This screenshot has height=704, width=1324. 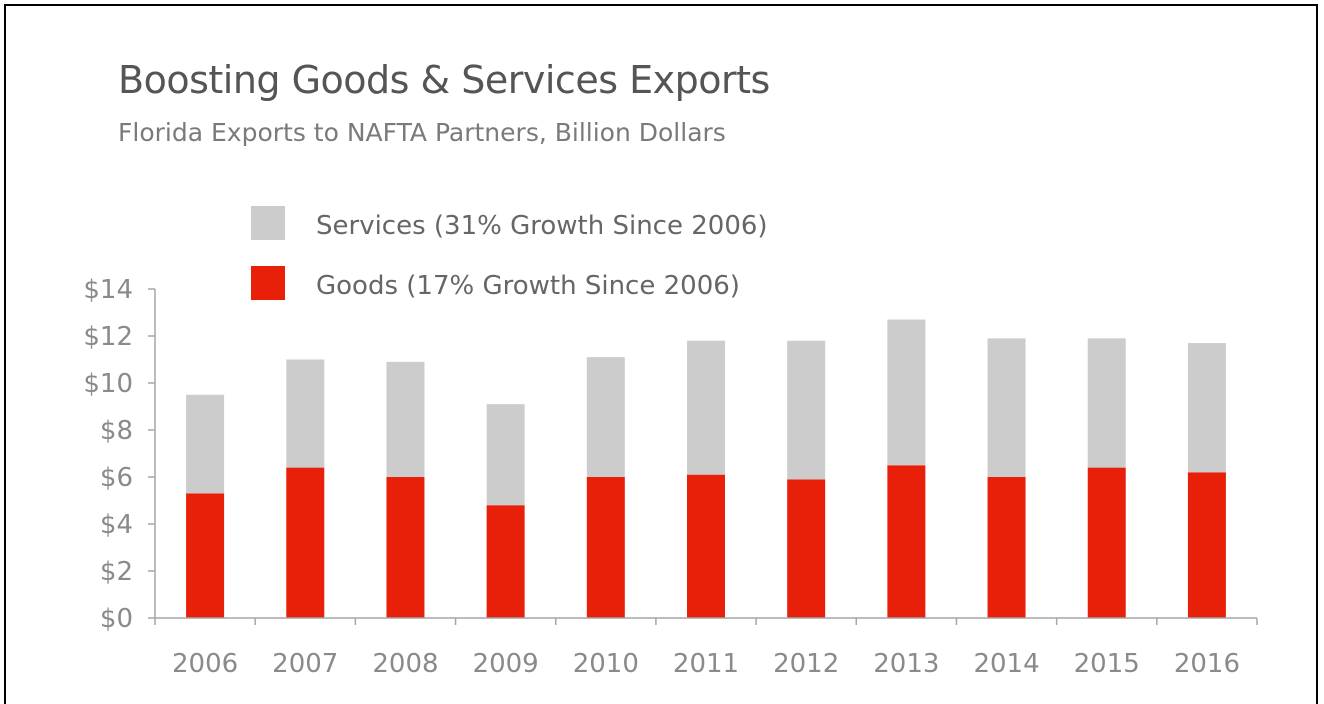 What do you see at coordinates (806, 548) in the screenshot?
I see `goods-bar-2012` at bounding box center [806, 548].